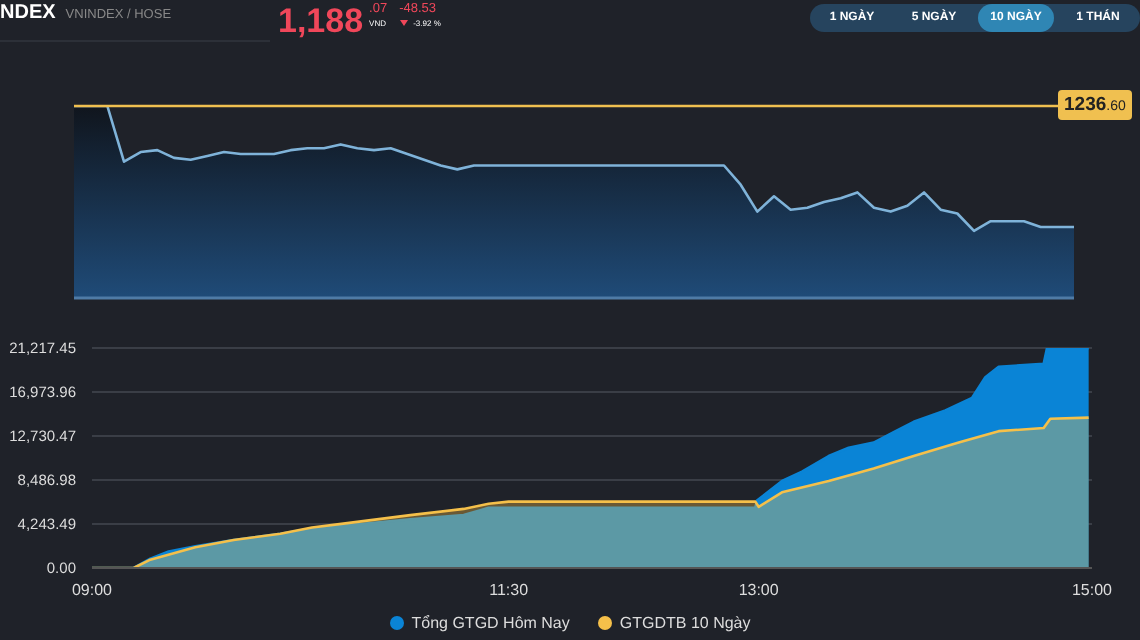 This screenshot has width=1140, height=640. What do you see at coordinates (489, 622) in the screenshot?
I see `legend-label: Tổng GTGD Hôm Nay` at bounding box center [489, 622].